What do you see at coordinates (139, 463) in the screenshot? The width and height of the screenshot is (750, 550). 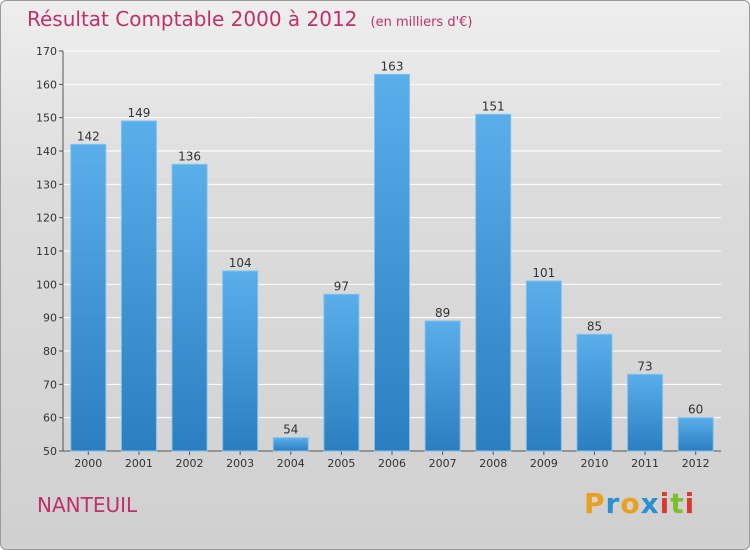 I see `x-tick-label: 2001` at bounding box center [139, 463].